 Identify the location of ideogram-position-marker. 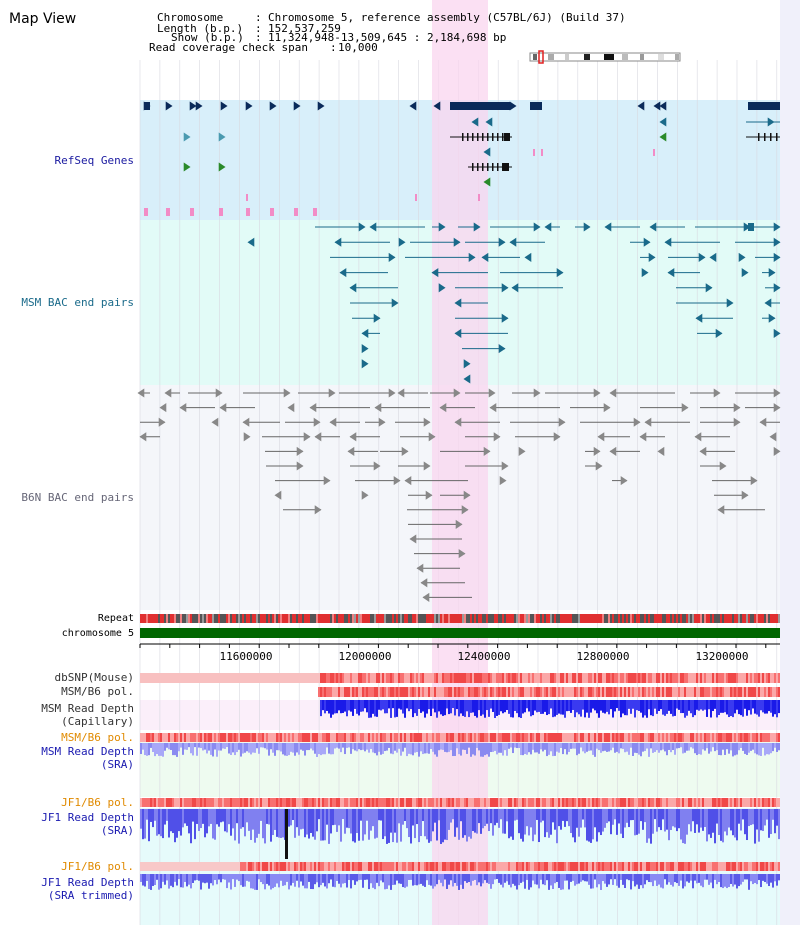
(541, 57).